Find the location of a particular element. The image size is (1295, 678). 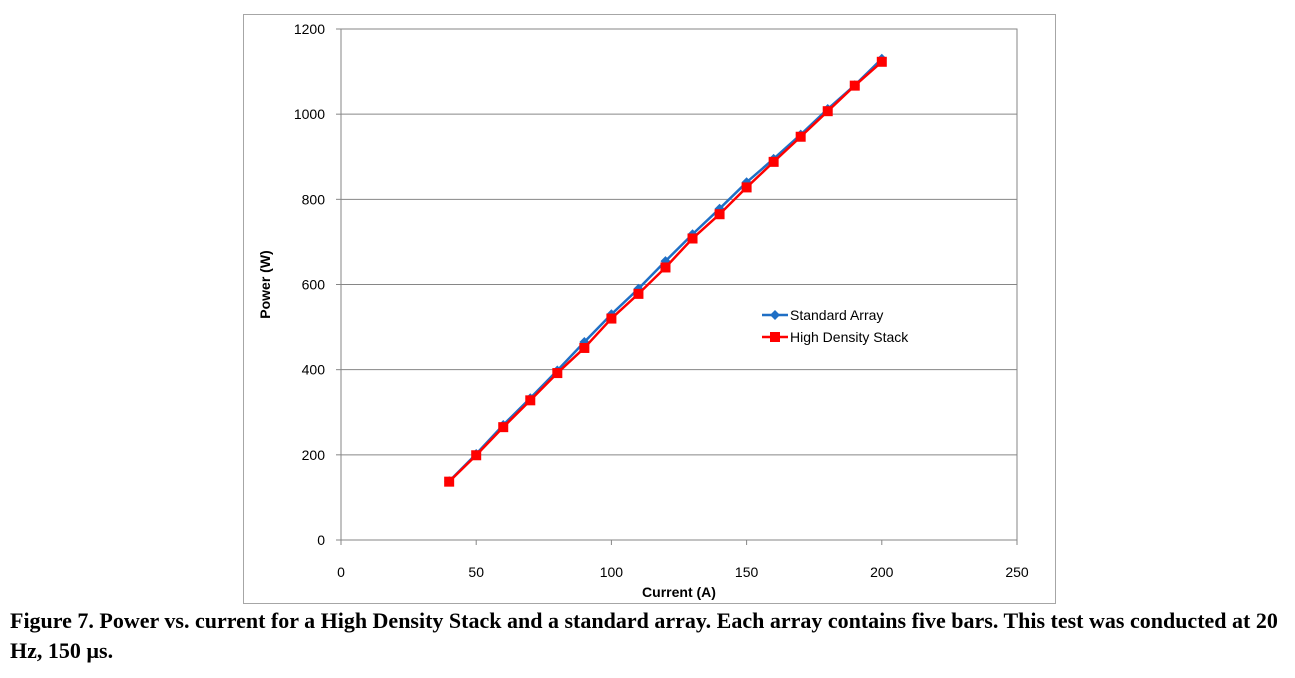

legend-item-standard-array: Standard Array is located at coordinates (822, 315).